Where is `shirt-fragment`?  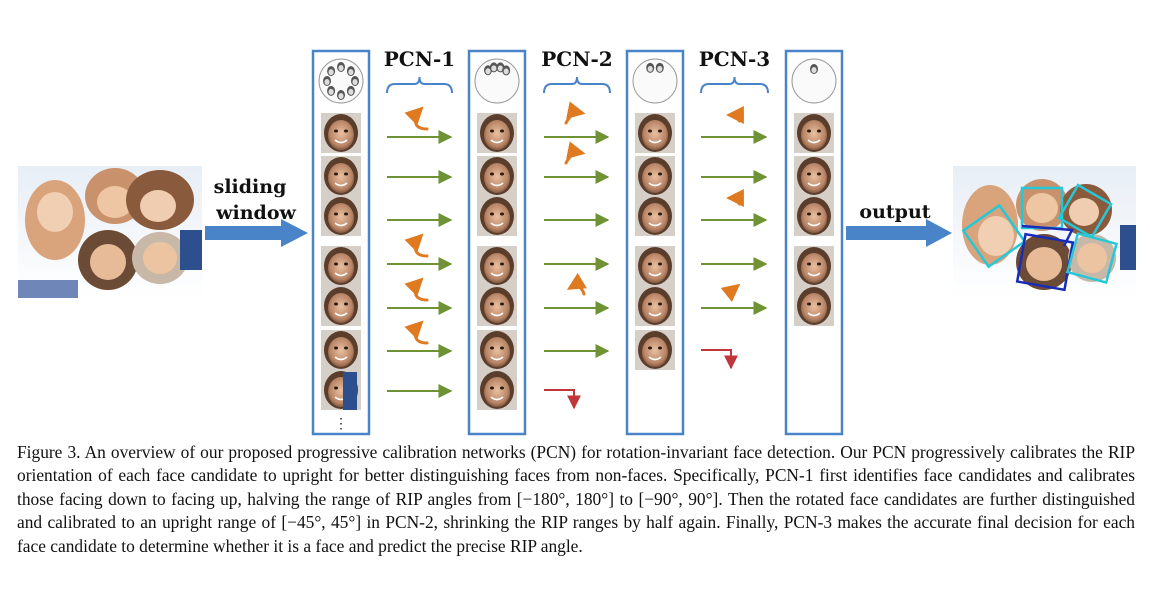 shirt-fragment is located at coordinates (350, 391).